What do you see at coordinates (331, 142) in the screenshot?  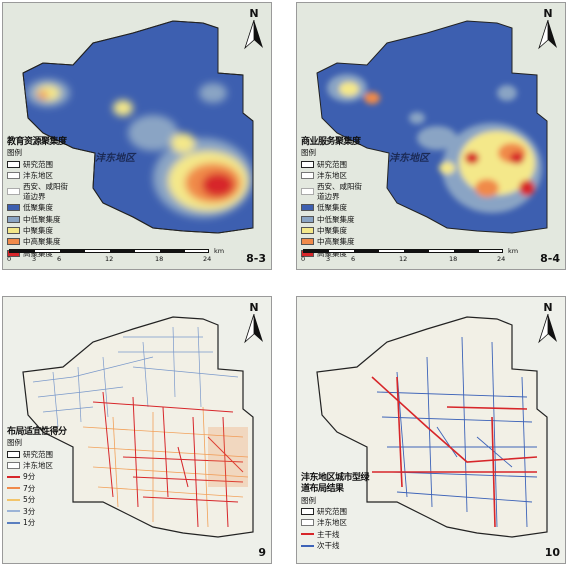 I see `legend-title: 商业服务聚集度` at bounding box center [331, 142].